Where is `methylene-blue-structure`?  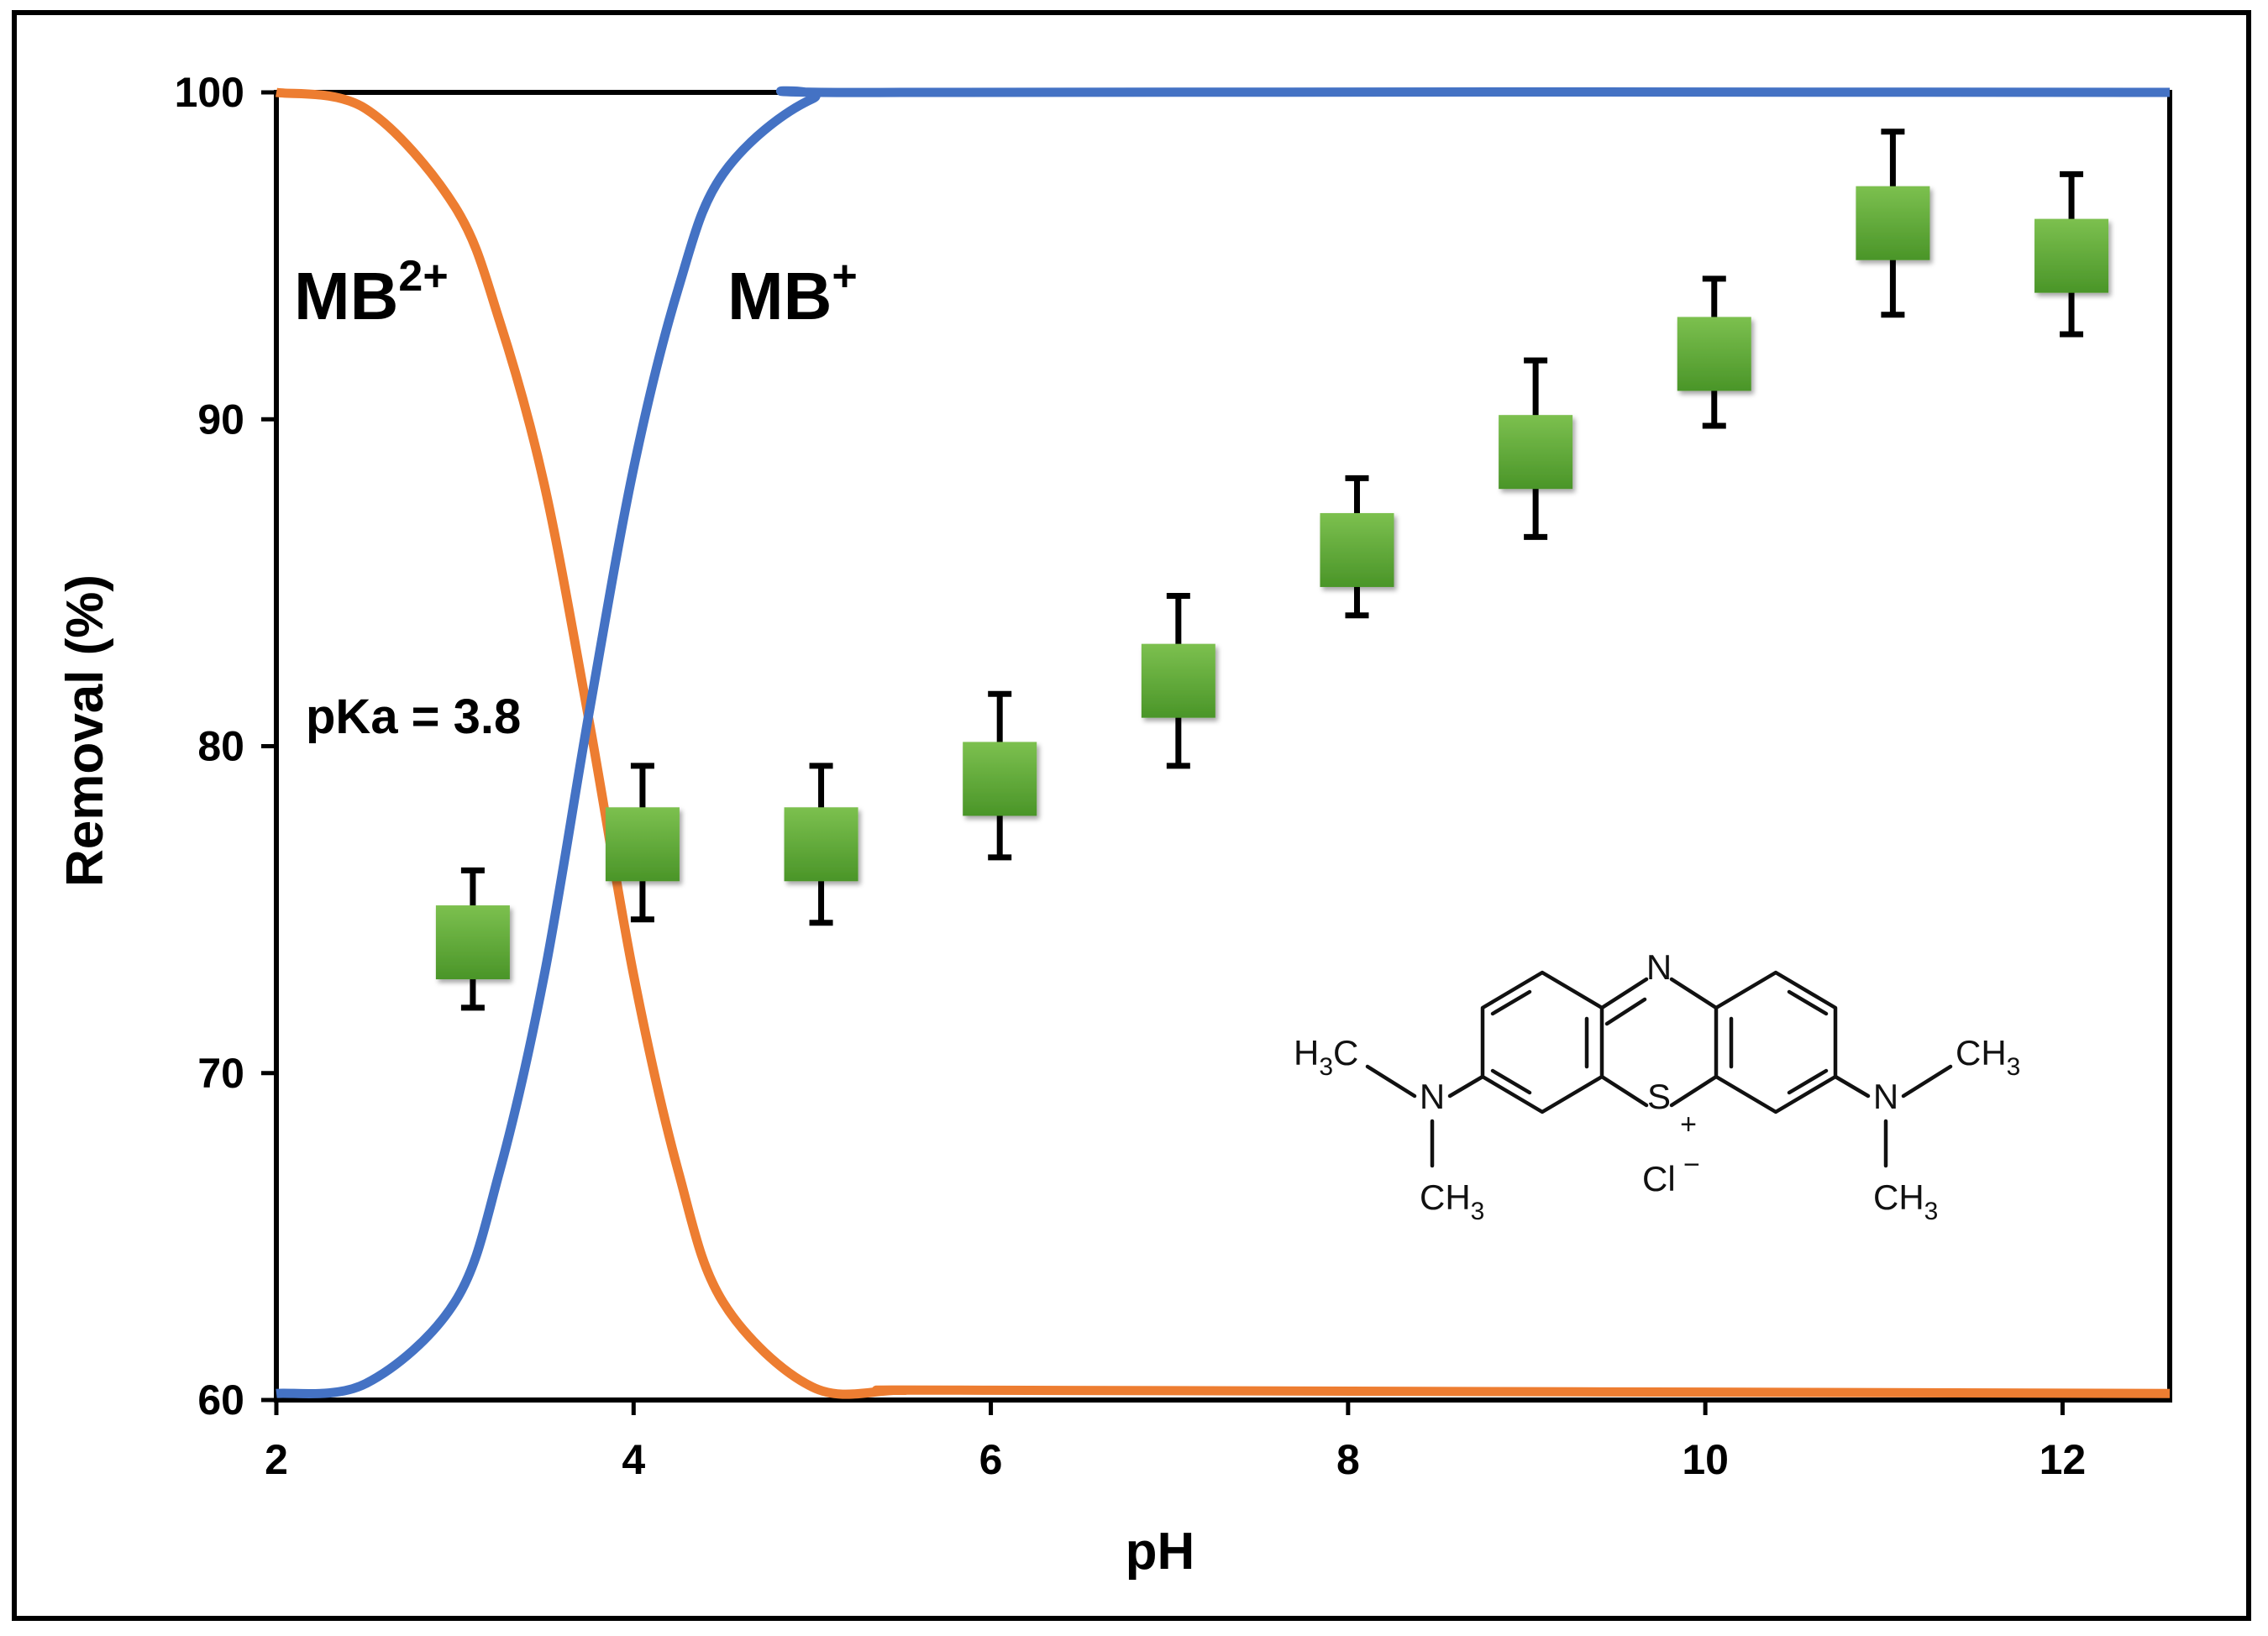
methylene-blue-structure is located at coordinates (1659, 1069).